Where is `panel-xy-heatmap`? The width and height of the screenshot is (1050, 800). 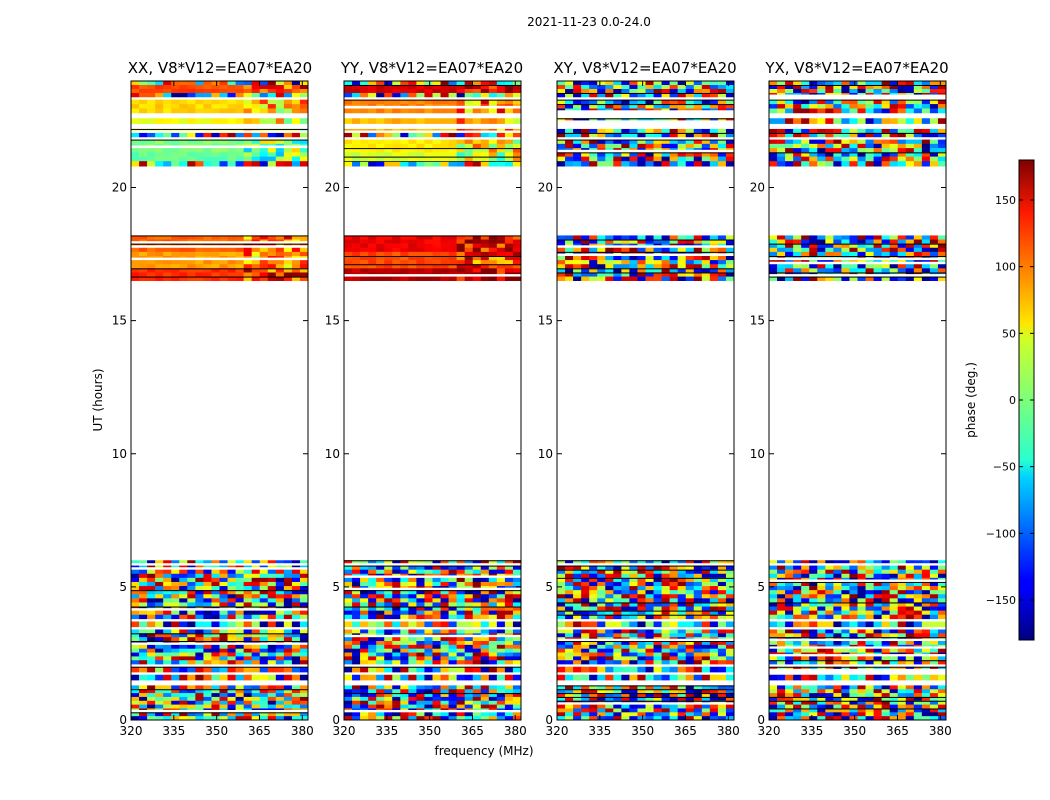
panel-xy-heatmap is located at coordinates (646, 401).